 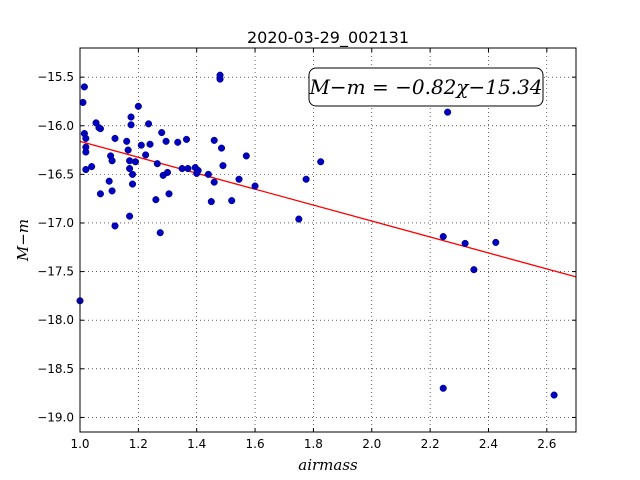 I want to click on fit-equation-frame, so click(x=426, y=87).